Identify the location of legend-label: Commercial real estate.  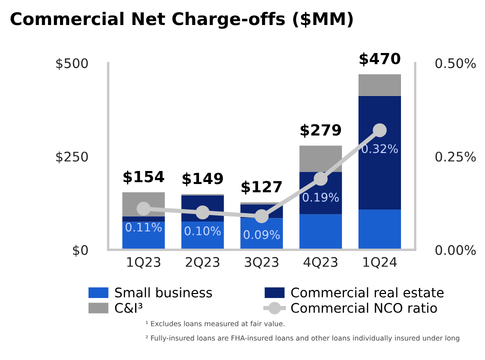
(367, 292).